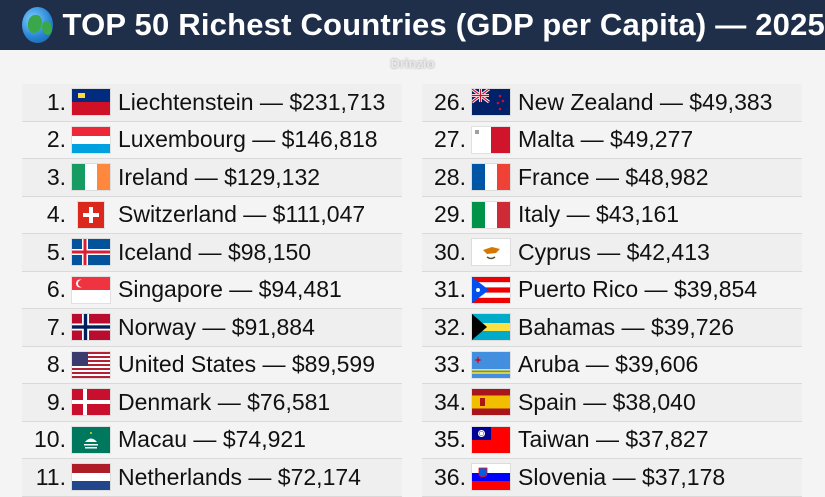 The height and width of the screenshot is (497, 825). What do you see at coordinates (491, 177) in the screenshot?
I see `france-flag` at bounding box center [491, 177].